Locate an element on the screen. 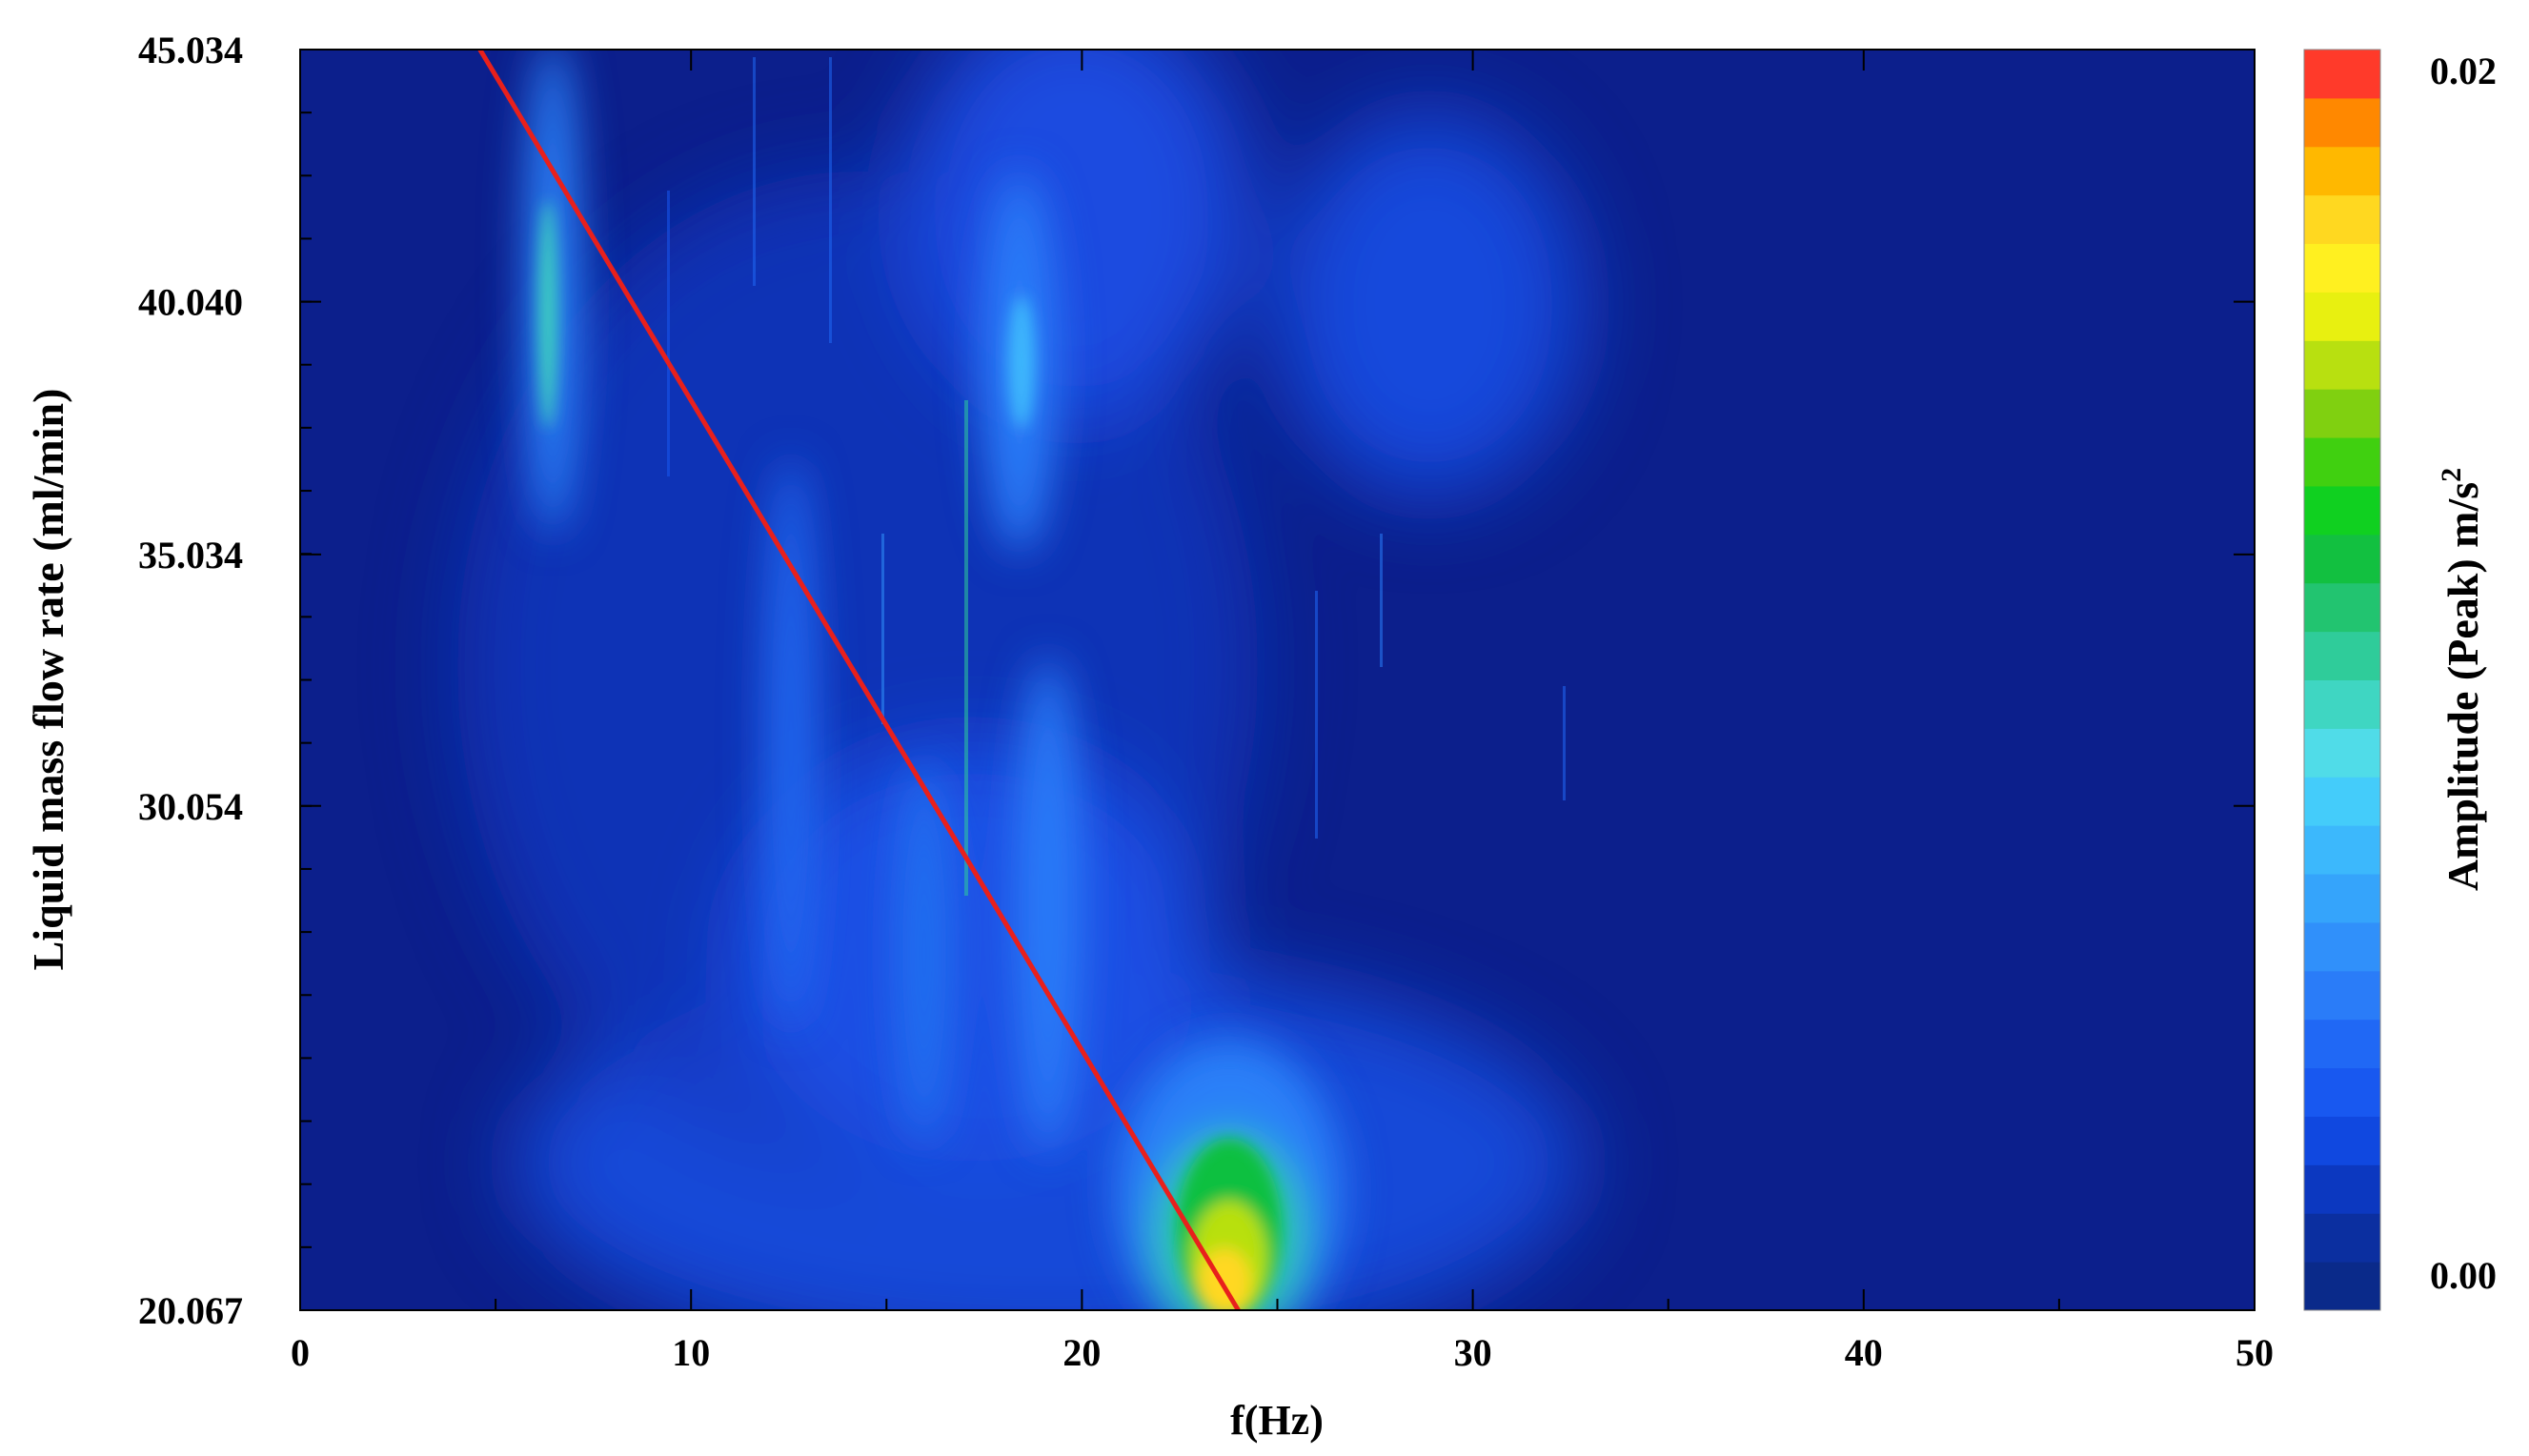  y-tick-label: 30.054 is located at coordinates (190, 806).